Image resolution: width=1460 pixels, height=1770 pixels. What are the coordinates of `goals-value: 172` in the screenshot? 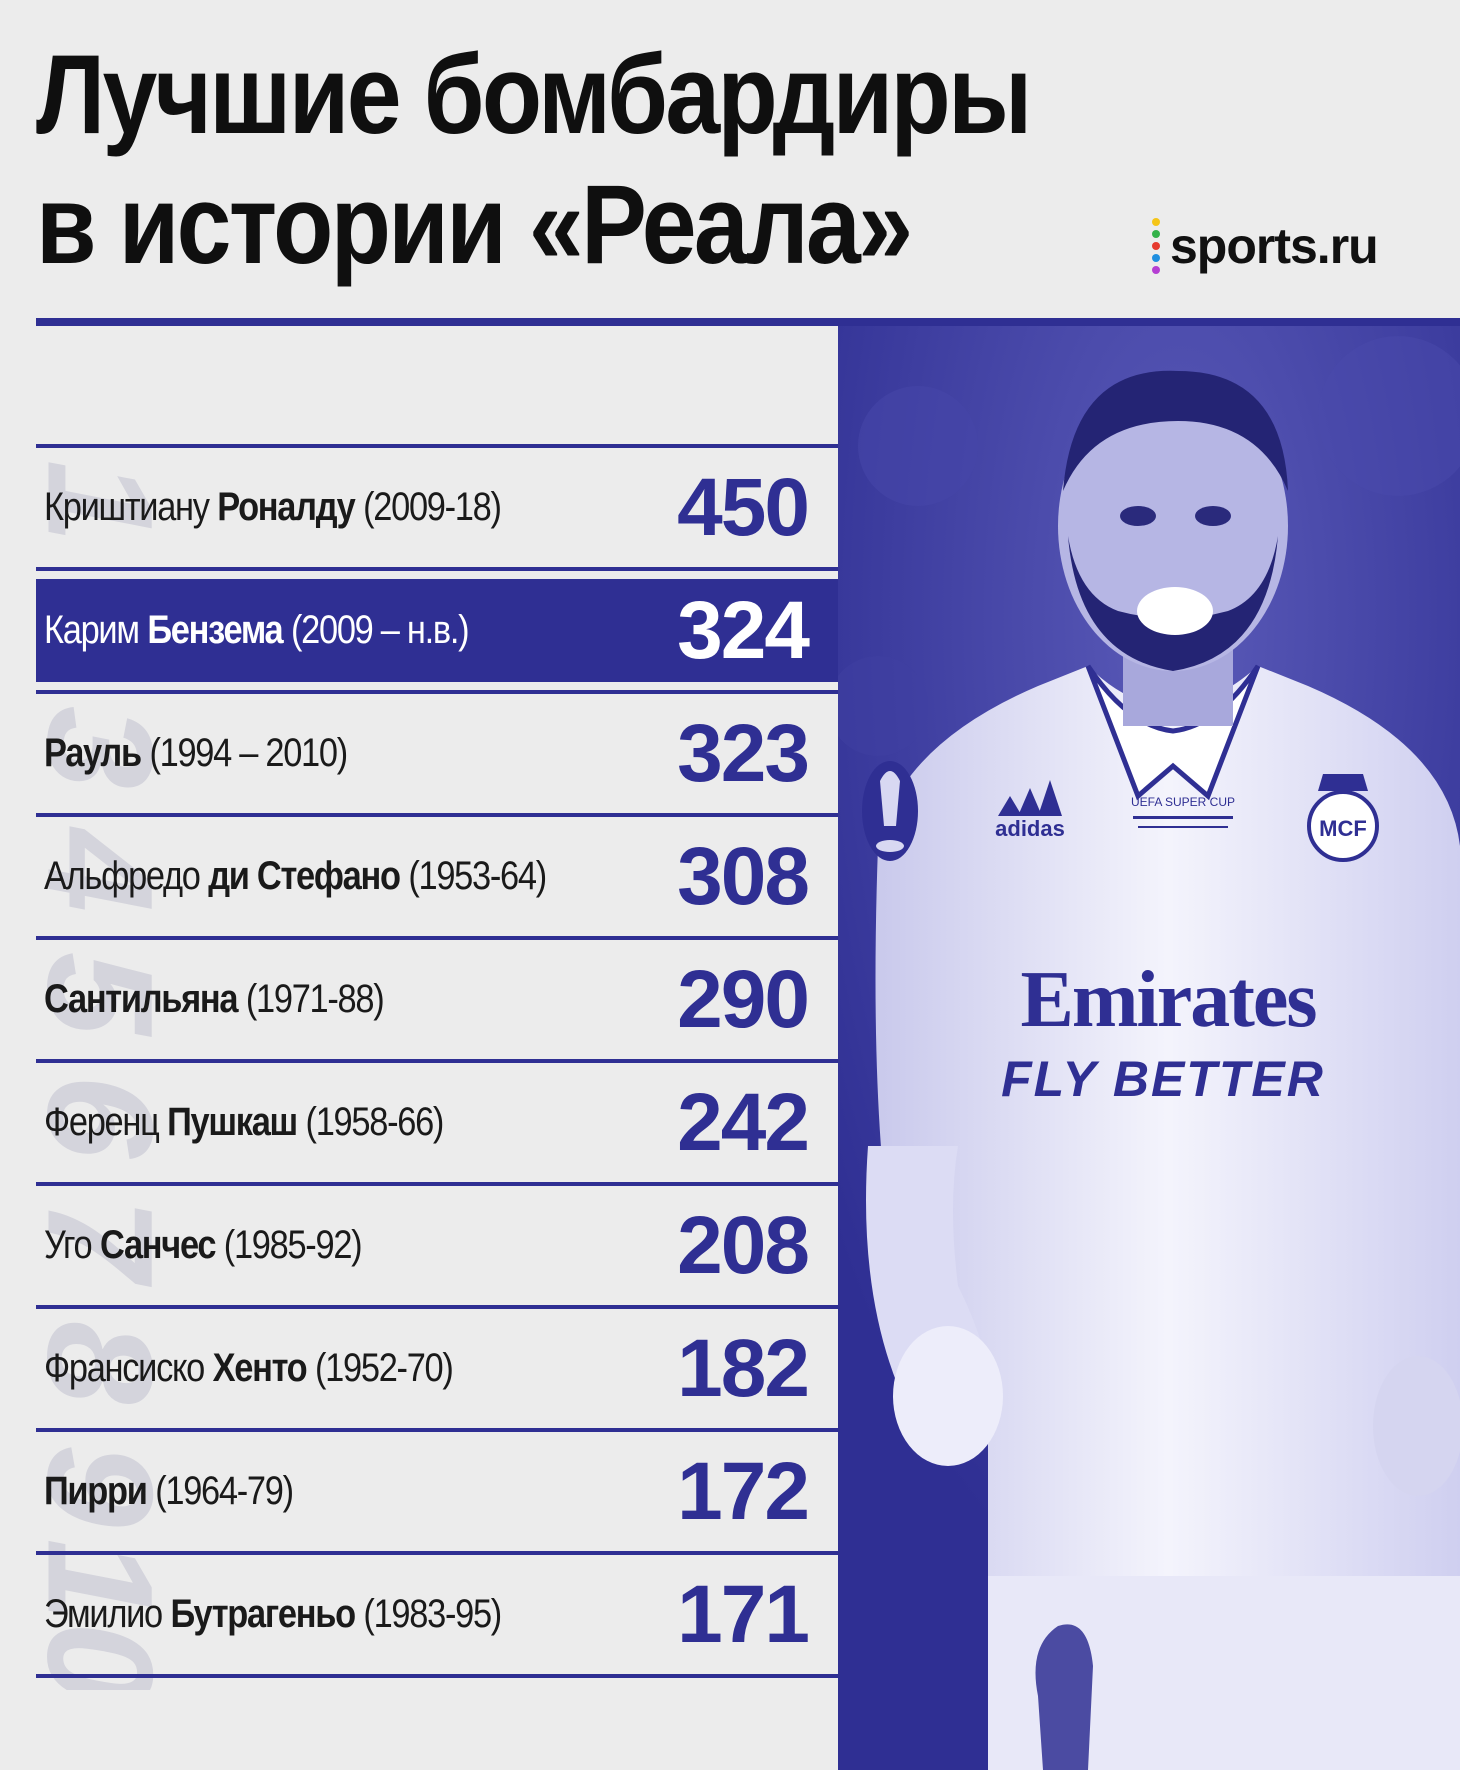 It's located at (743, 1491).